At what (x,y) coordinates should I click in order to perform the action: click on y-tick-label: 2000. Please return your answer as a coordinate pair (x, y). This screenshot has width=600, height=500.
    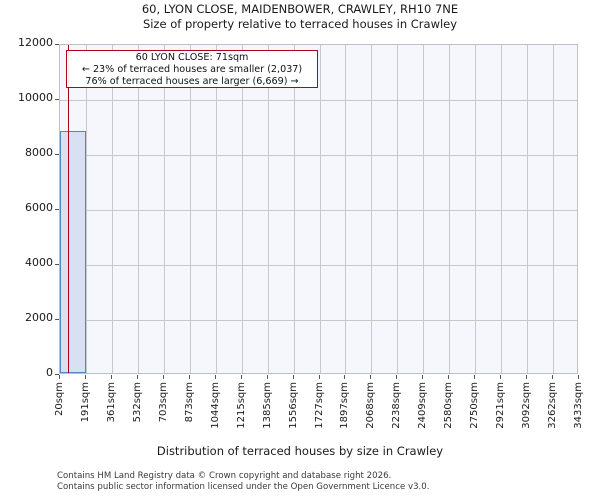
    Looking at the image, I should click on (39, 317).